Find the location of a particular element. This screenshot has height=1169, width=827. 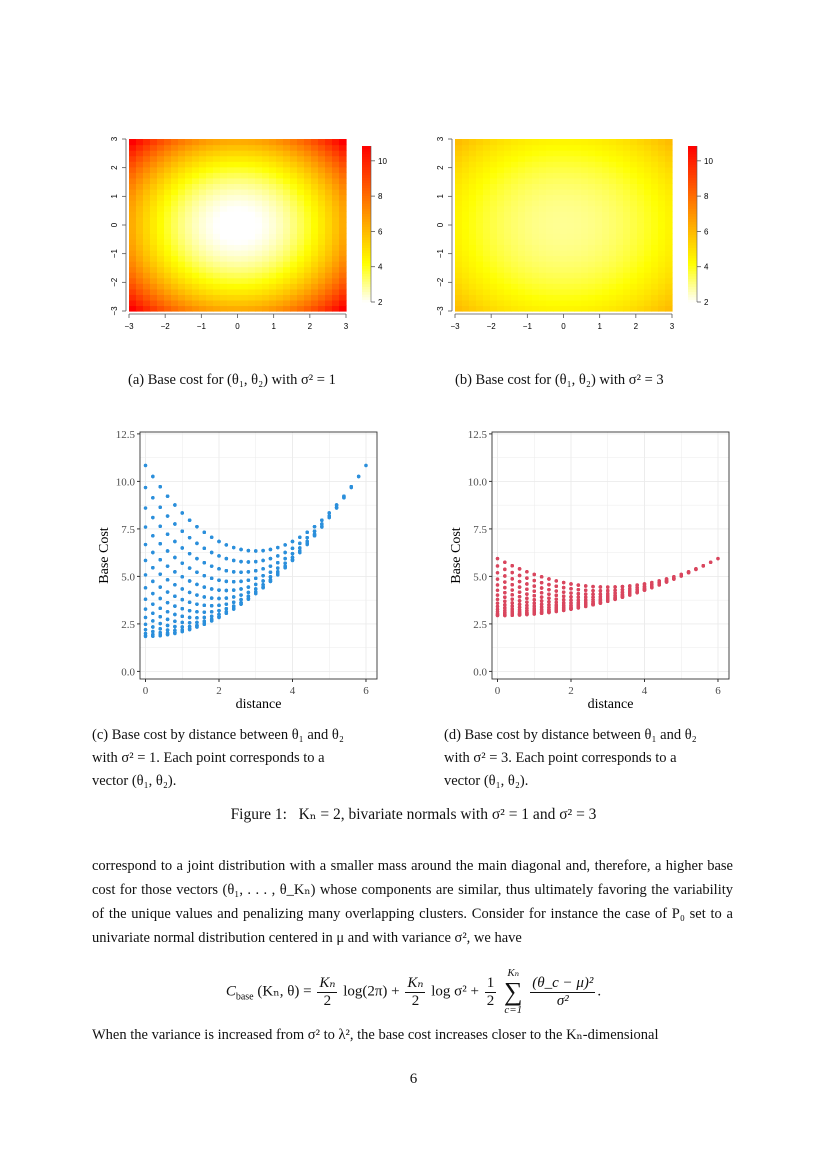

eq-frac-num: Kₙ is located at coordinates (327, 983).